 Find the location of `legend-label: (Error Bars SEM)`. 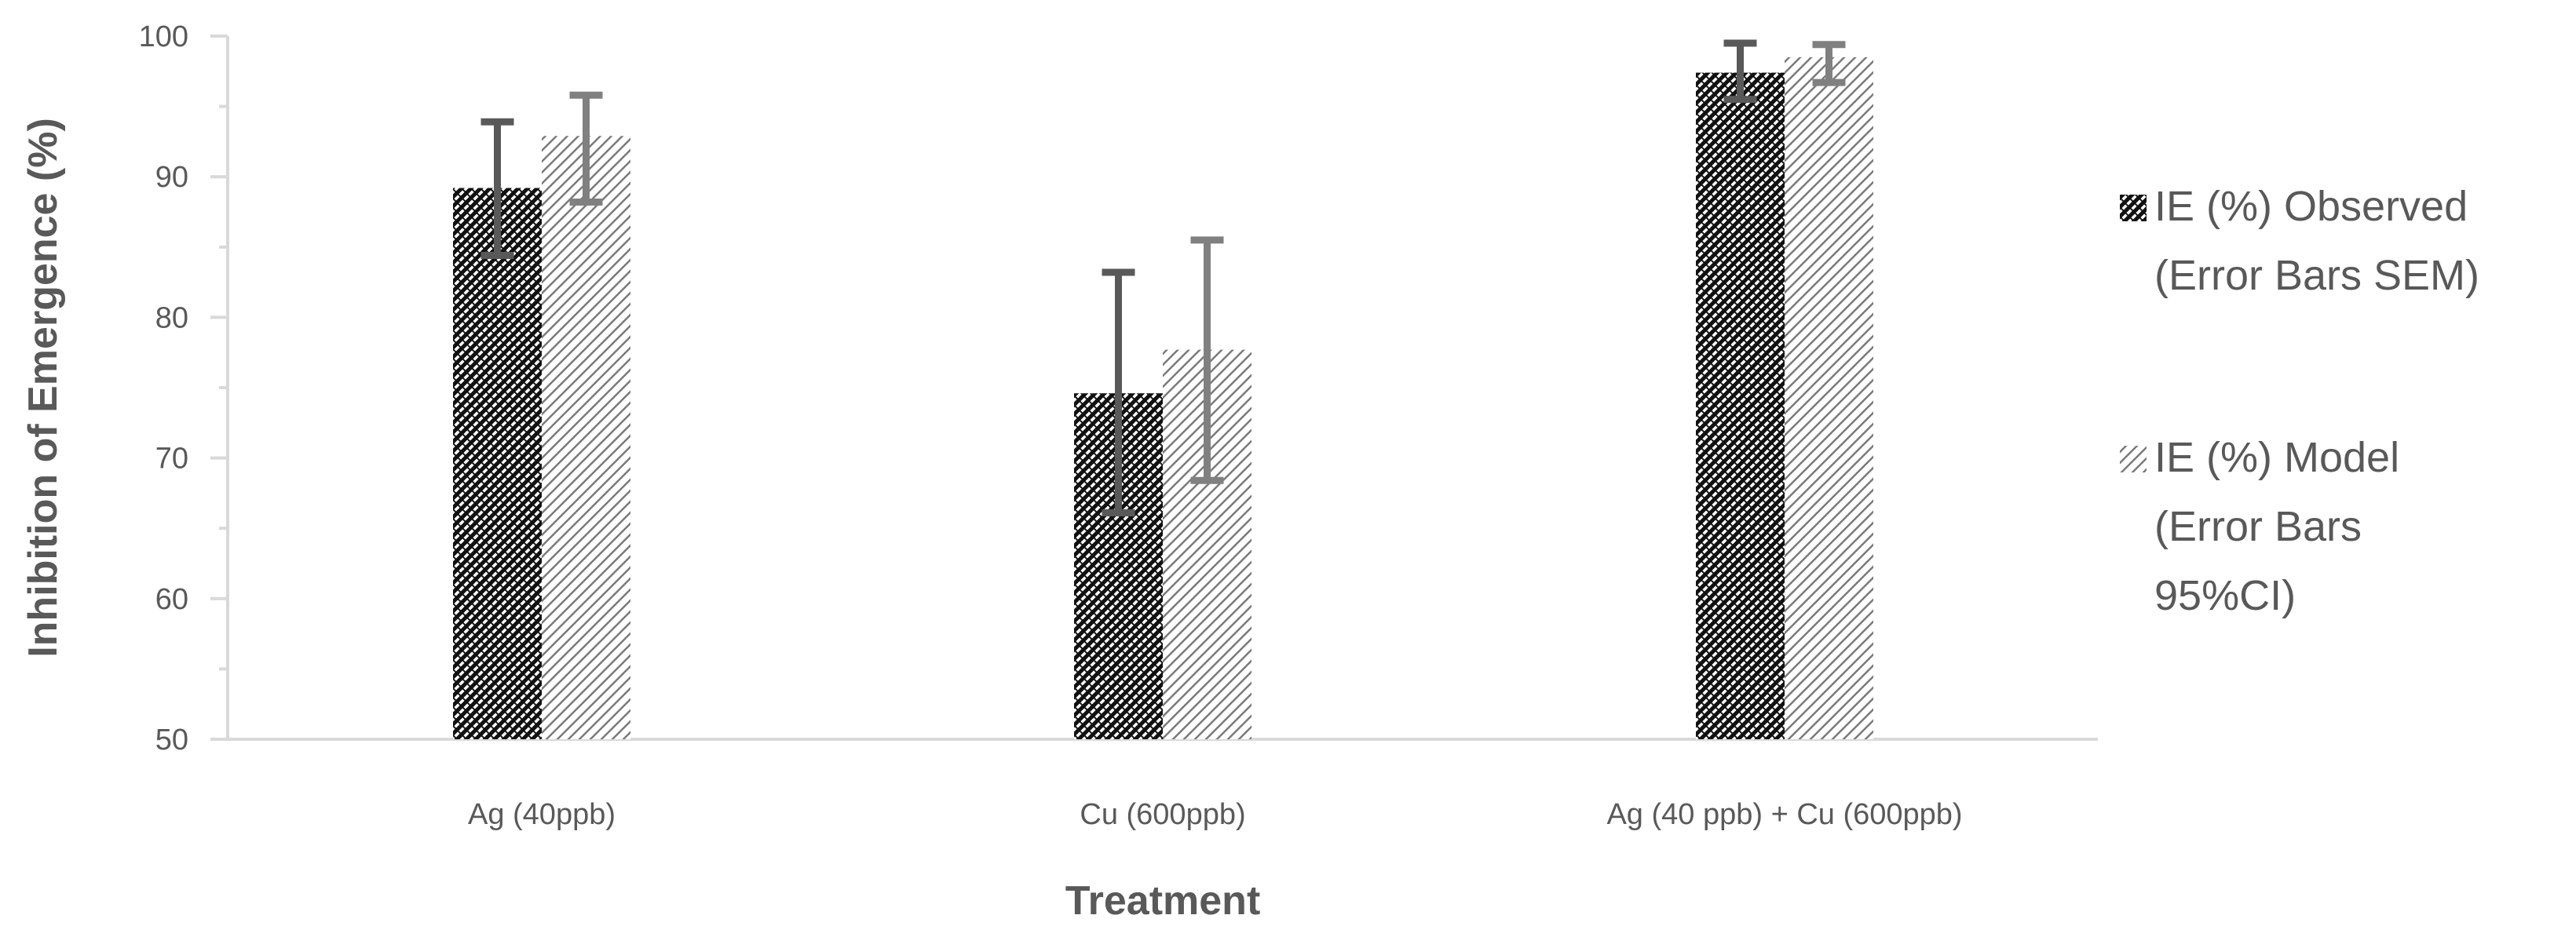

legend-label: (Error Bars SEM) is located at coordinates (2316, 275).